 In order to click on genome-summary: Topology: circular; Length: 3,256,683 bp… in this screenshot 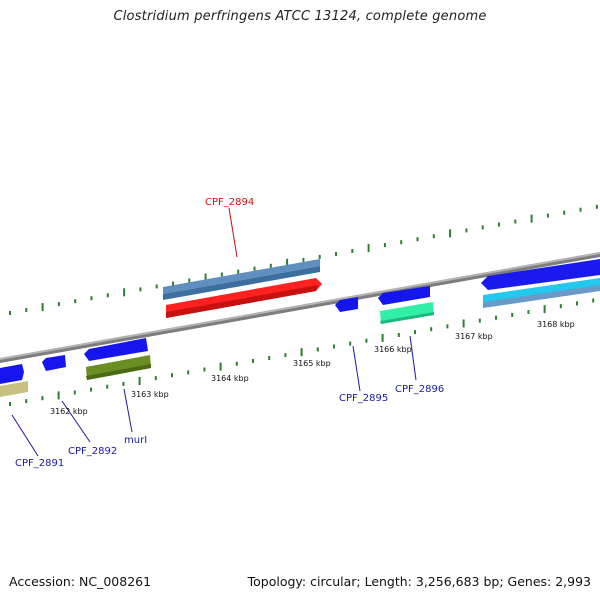, I will do `click(419, 581)`.